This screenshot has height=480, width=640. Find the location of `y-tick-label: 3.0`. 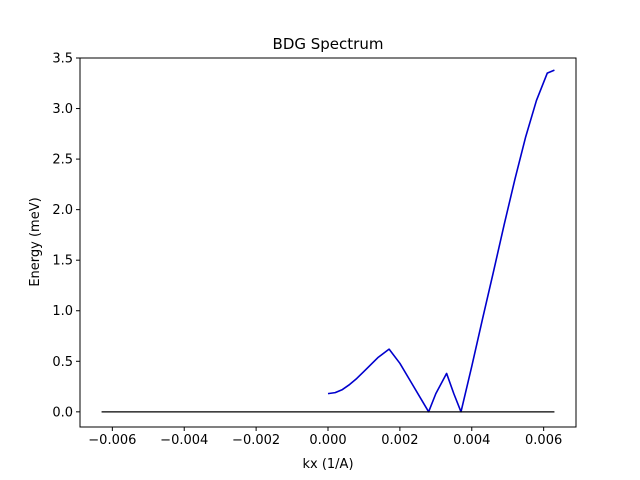

y-tick-label: 3.0 is located at coordinates (62, 109).